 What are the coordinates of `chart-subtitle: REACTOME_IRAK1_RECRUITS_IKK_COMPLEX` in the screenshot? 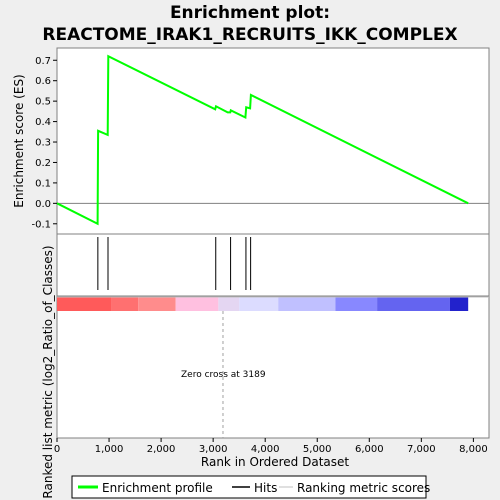 It's located at (249, 35).